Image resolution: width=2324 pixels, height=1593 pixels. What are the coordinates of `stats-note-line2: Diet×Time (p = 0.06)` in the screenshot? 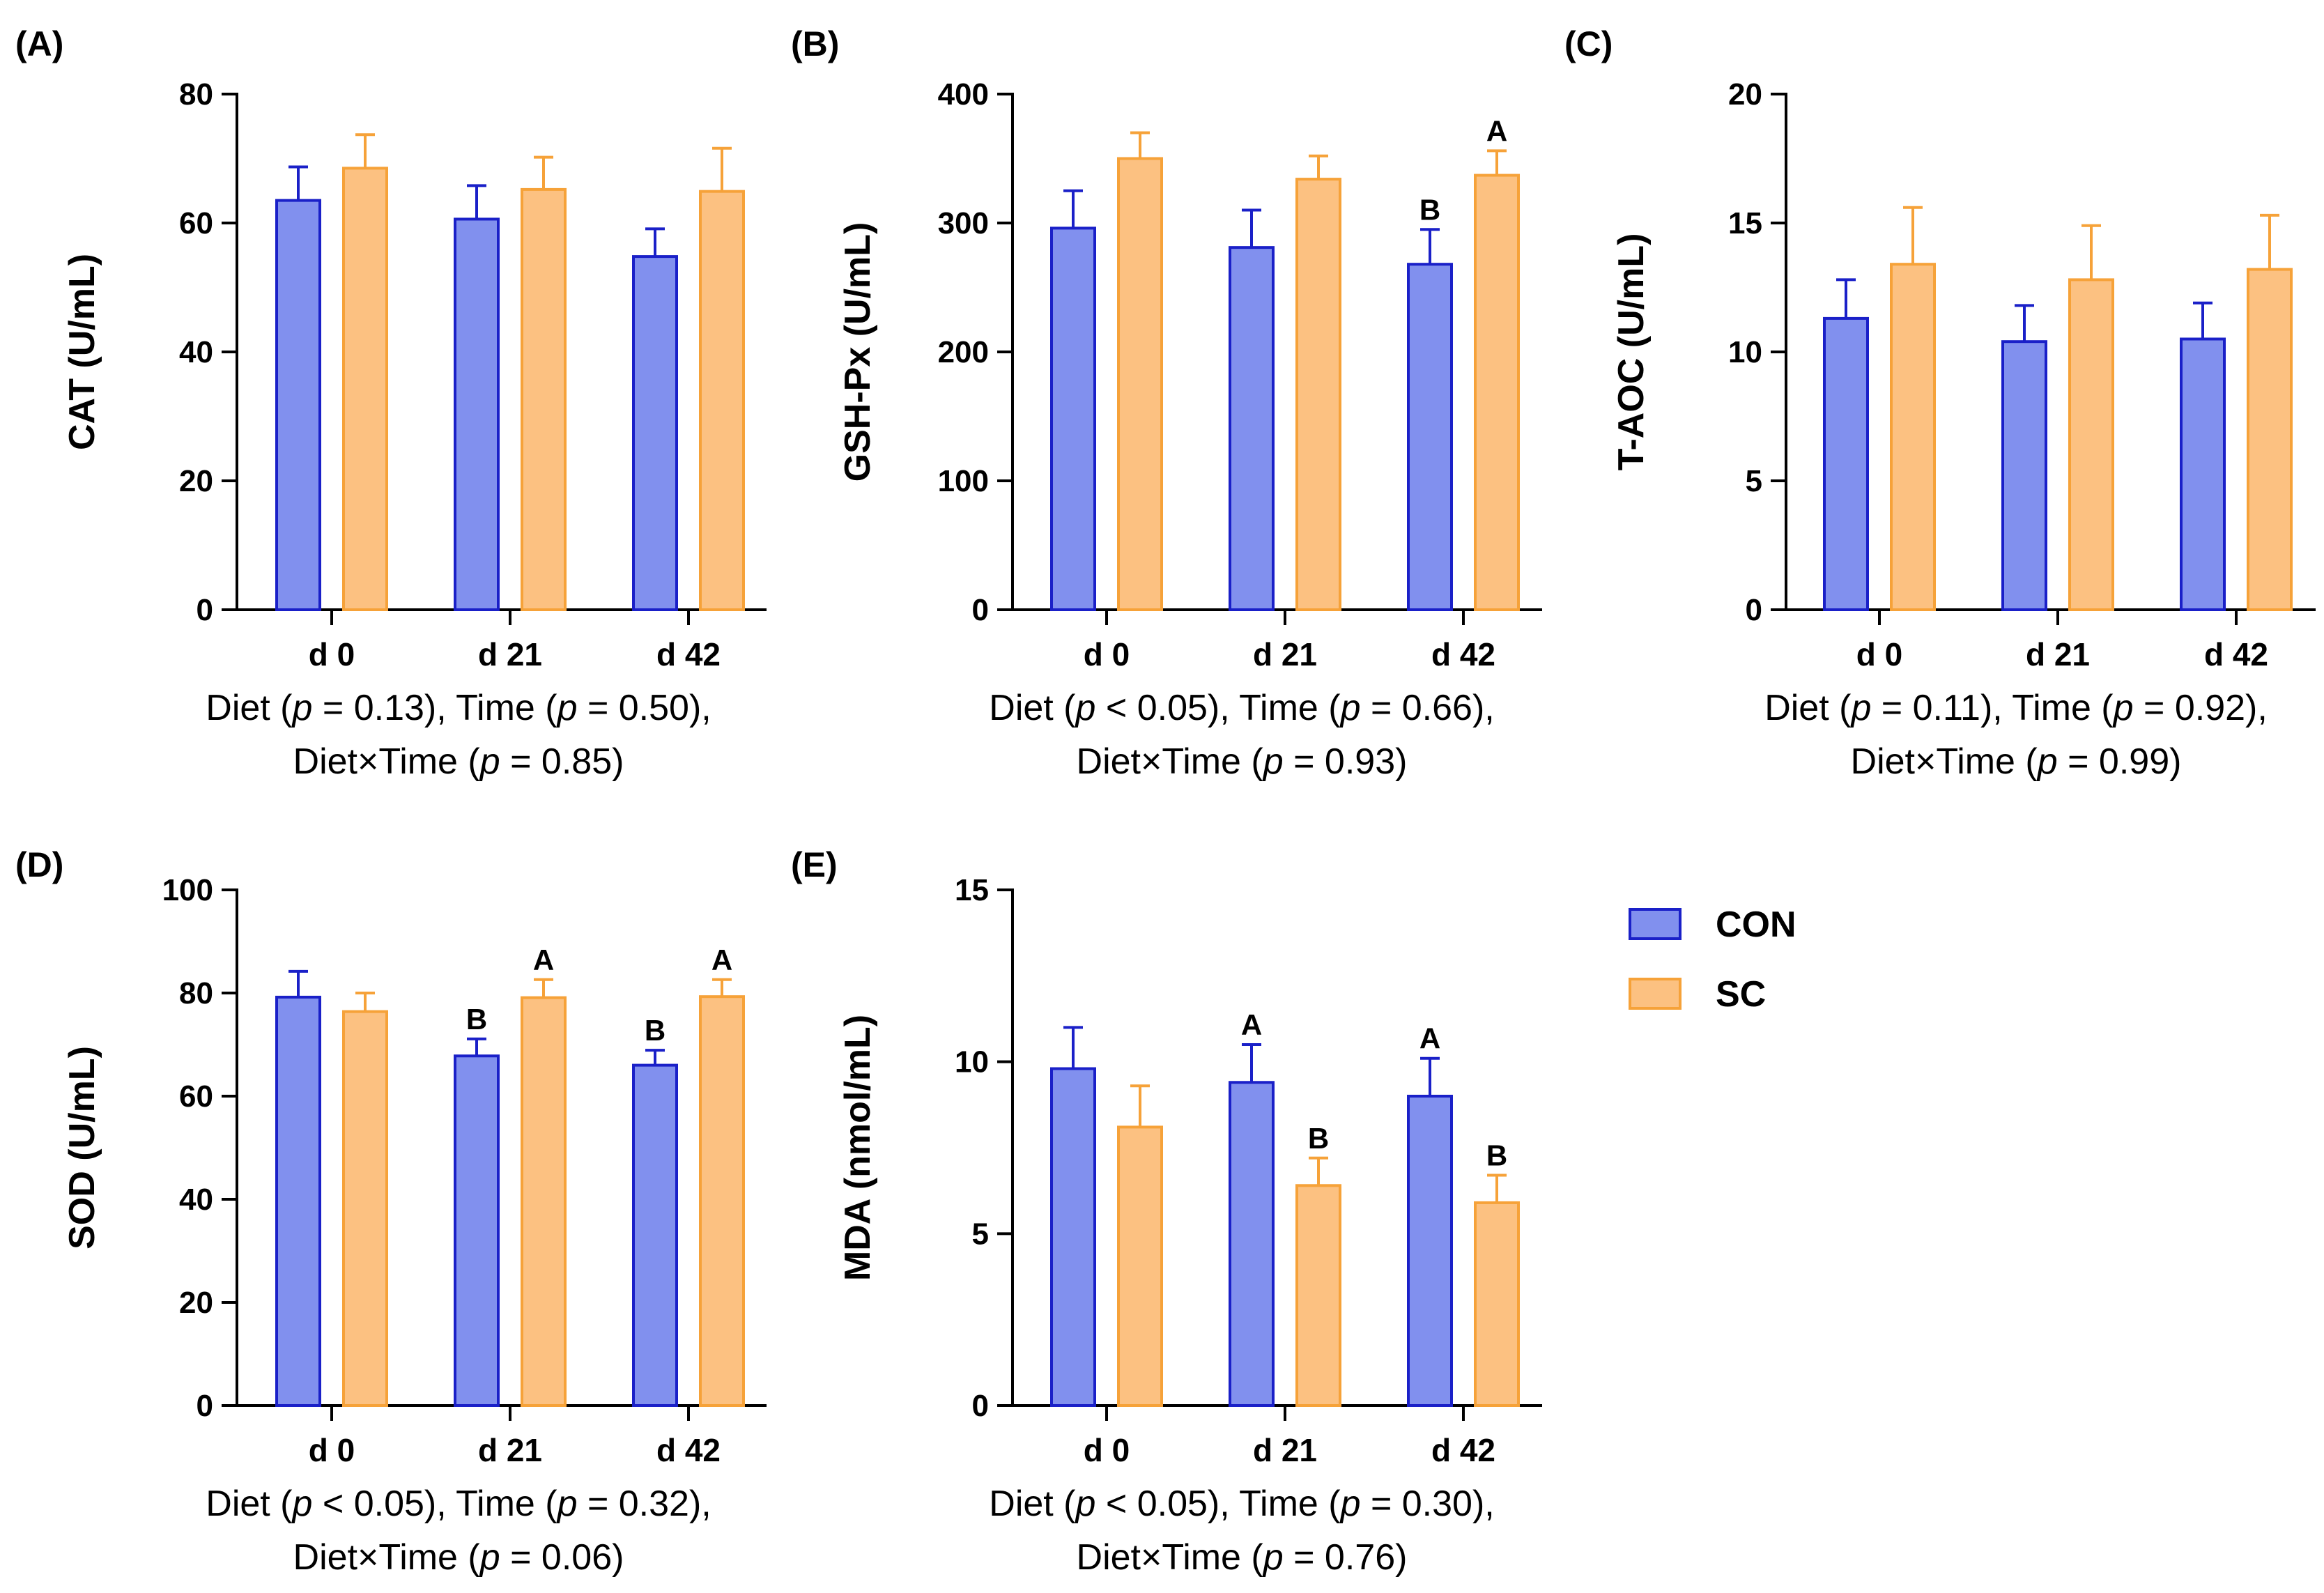 It's located at (459, 1557).